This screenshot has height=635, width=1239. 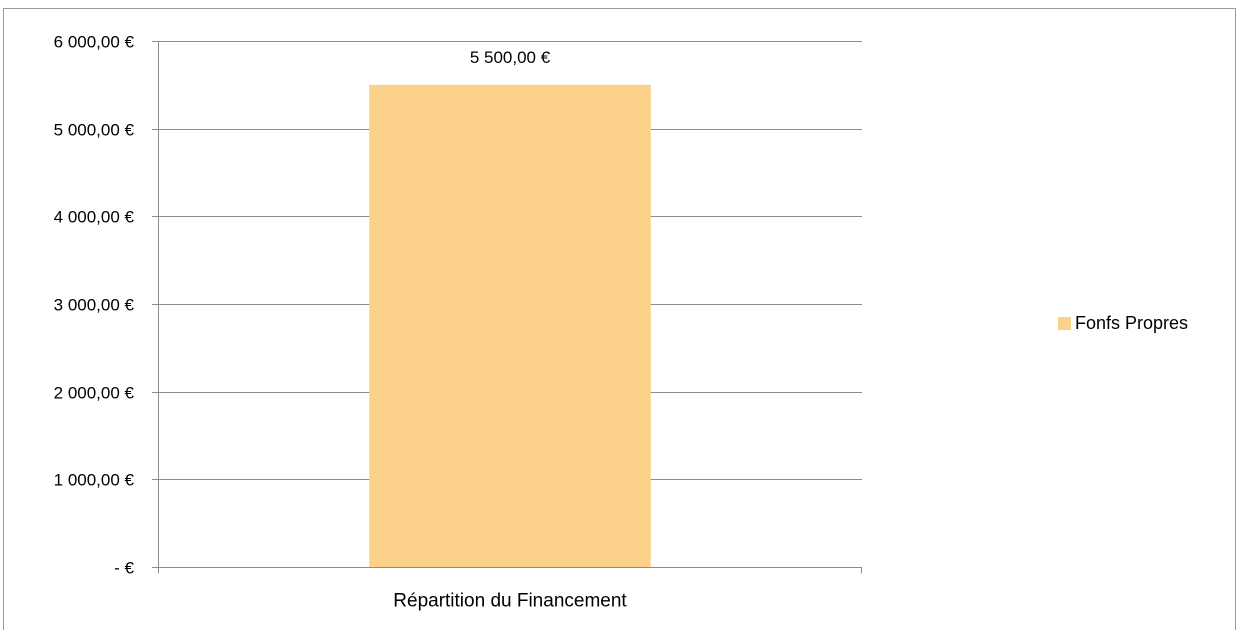 What do you see at coordinates (94, 42) in the screenshot?
I see `y-tick-label: 6 000,00 €` at bounding box center [94, 42].